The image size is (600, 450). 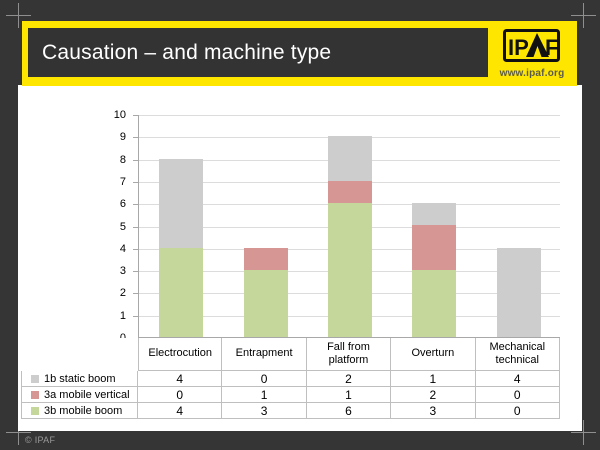 I want to click on legend-label: 3b mobile boom, so click(x=83, y=410).